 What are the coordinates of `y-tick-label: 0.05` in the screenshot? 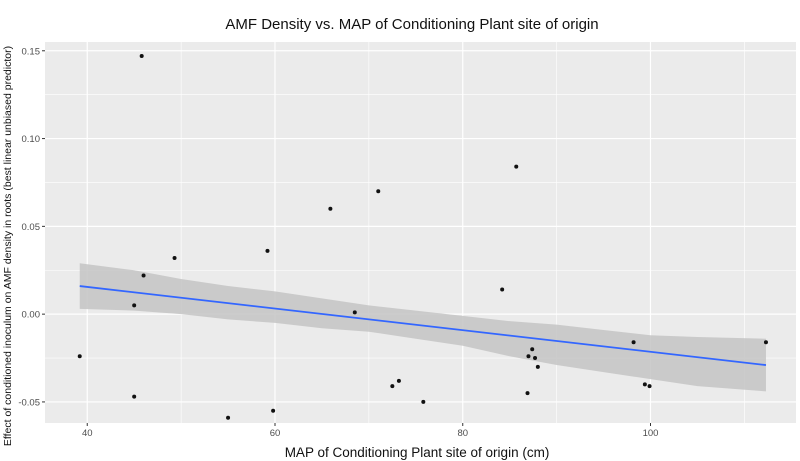 It's located at (31, 227).